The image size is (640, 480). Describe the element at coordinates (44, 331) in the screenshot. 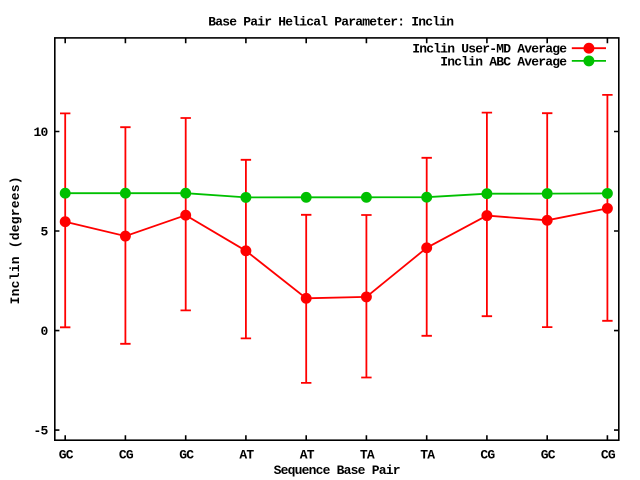

I see `svg-text: 0` at that location.